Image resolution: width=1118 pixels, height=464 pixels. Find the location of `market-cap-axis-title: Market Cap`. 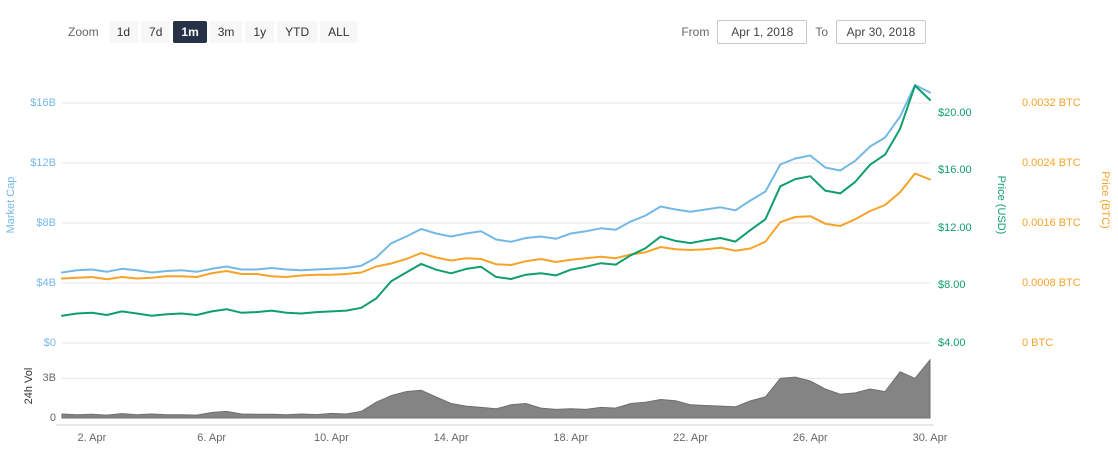

market-cap-axis-title: Market Cap is located at coordinates (11, 205).